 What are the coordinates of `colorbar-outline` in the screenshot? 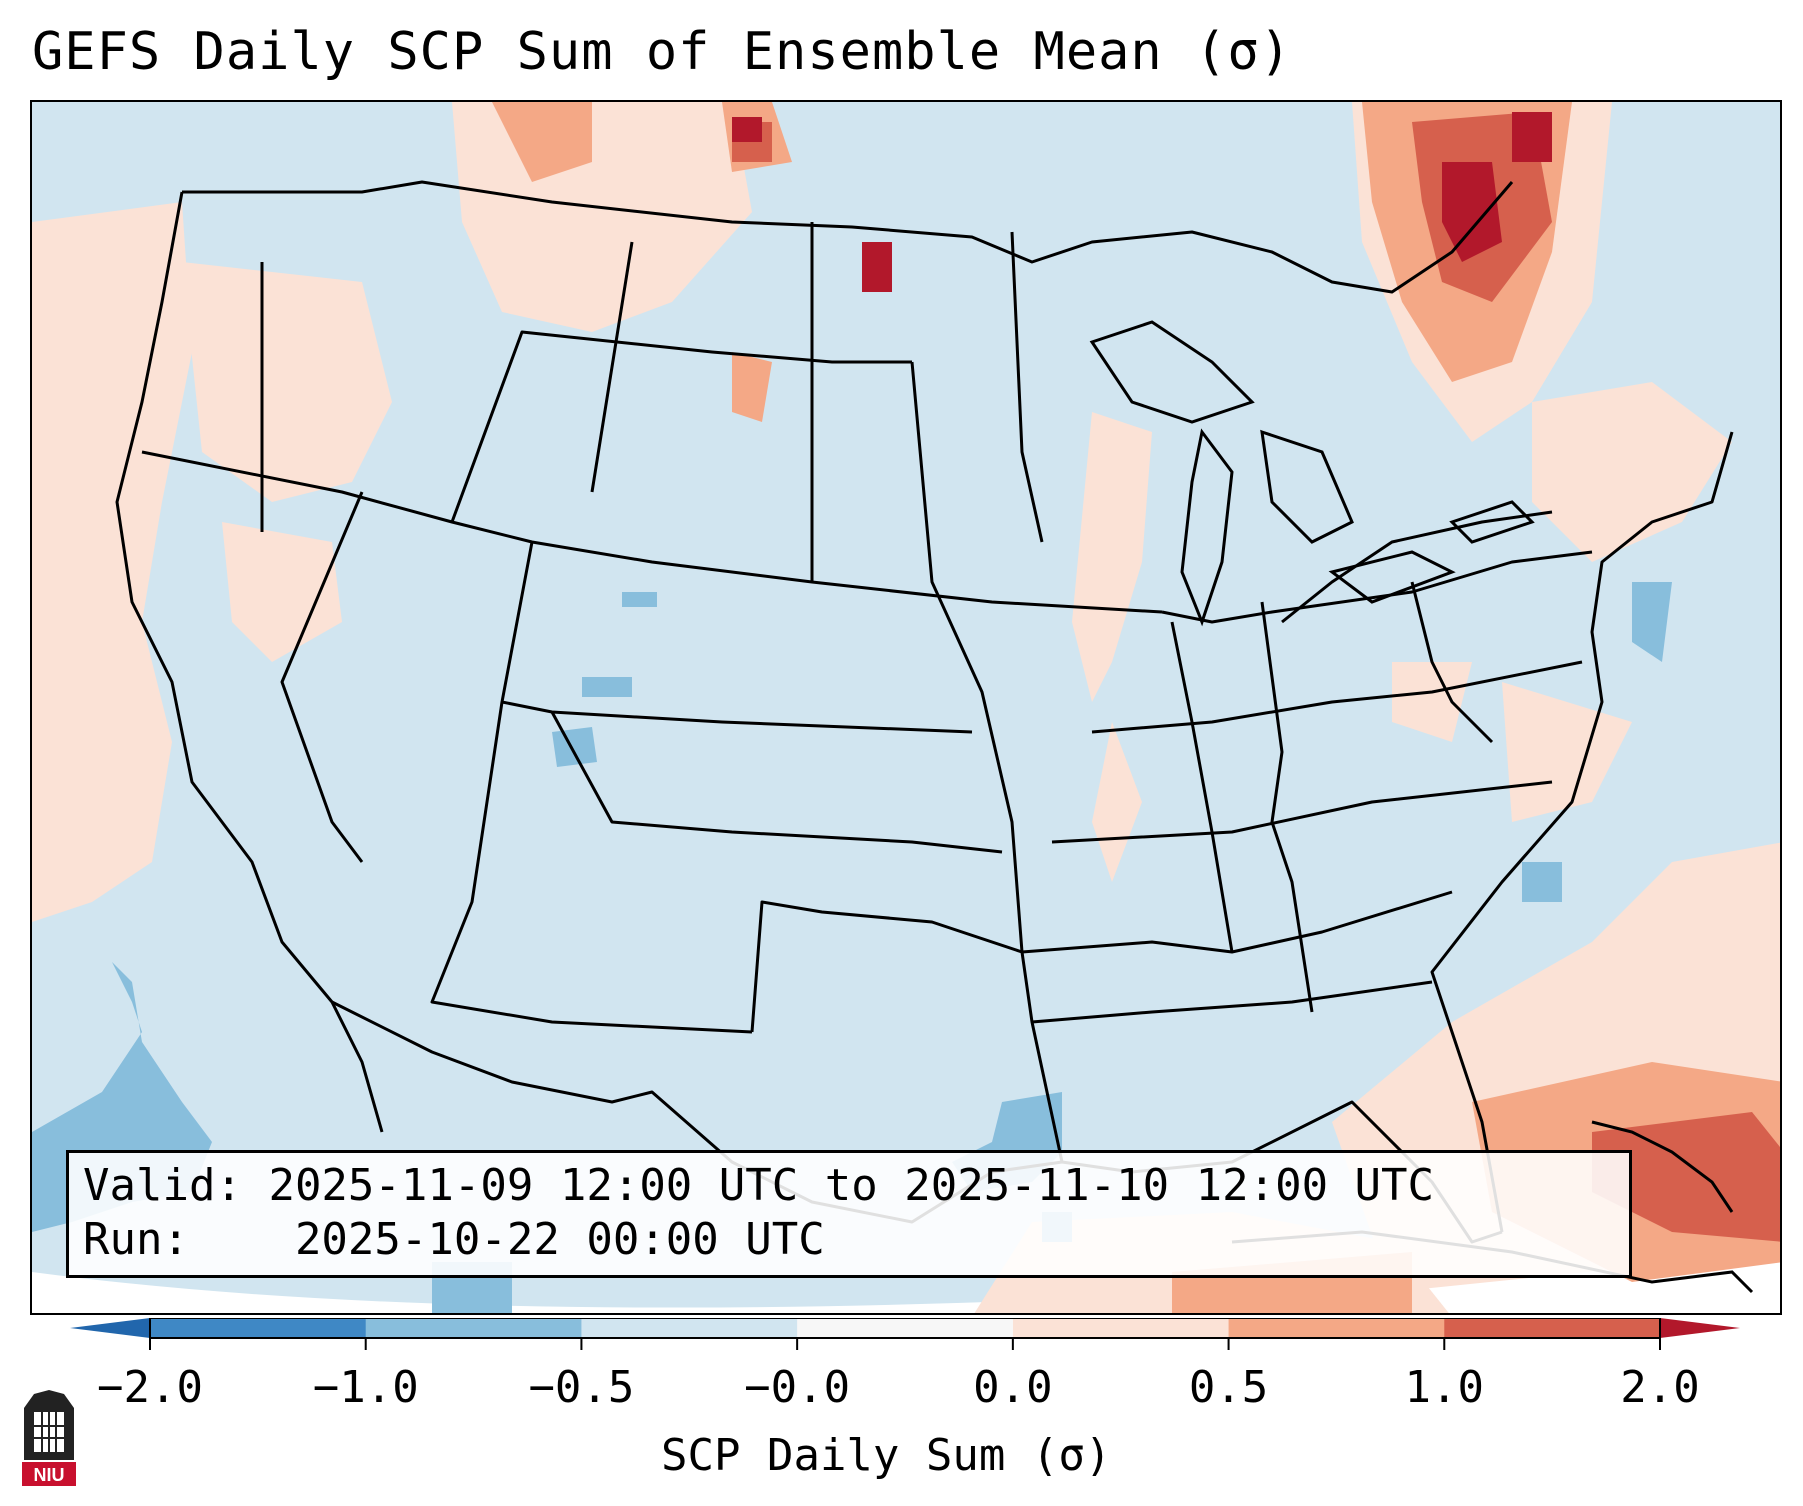 It's located at (905, 1328).